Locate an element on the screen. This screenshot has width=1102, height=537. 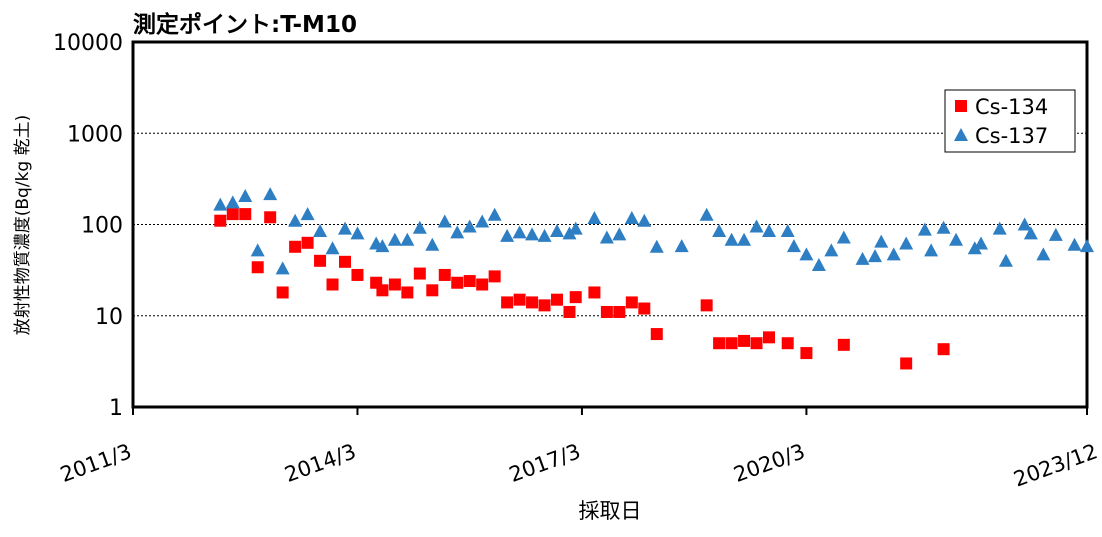
y-tick-label: 10000 is located at coordinates (88, 43).